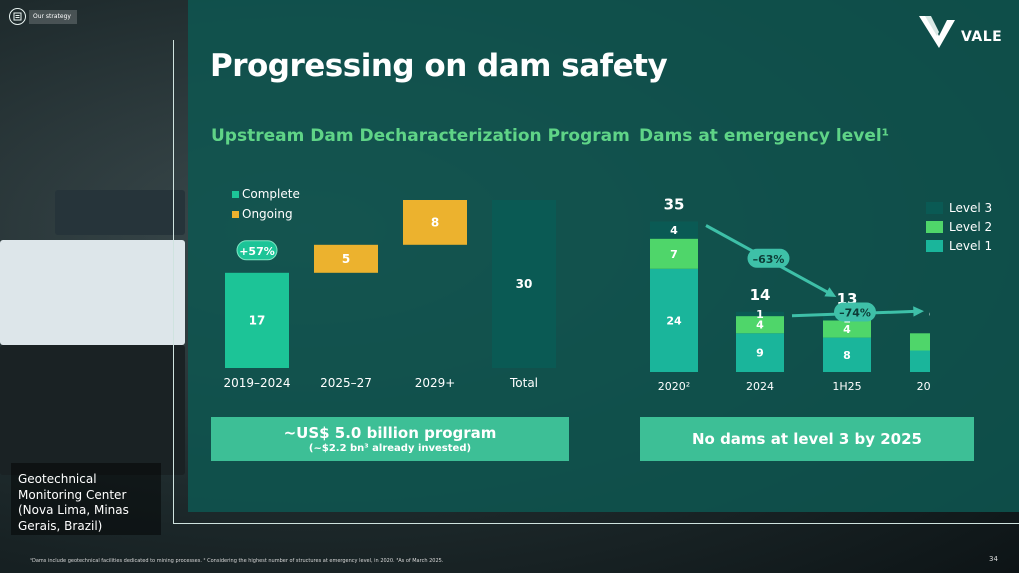 The height and width of the screenshot is (573, 1019). What do you see at coordinates (346, 383) in the screenshot?
I see `category-label: 2025–27` at bounding box center [346, 383].